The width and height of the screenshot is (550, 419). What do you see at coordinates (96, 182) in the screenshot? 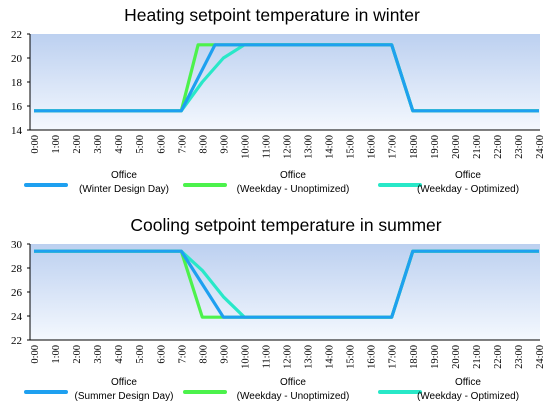
I see `legend-item: Office (Winter Design Day)` at bounding box center [96, 182].